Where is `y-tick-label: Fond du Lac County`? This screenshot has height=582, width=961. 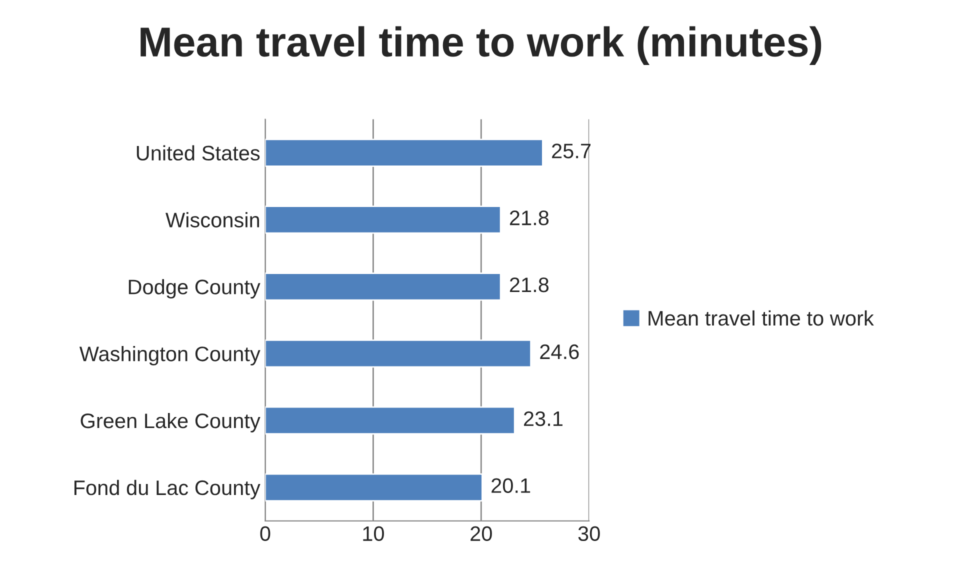
y-tick-label: Fond du Lac County is located at coordinates (167, 490).